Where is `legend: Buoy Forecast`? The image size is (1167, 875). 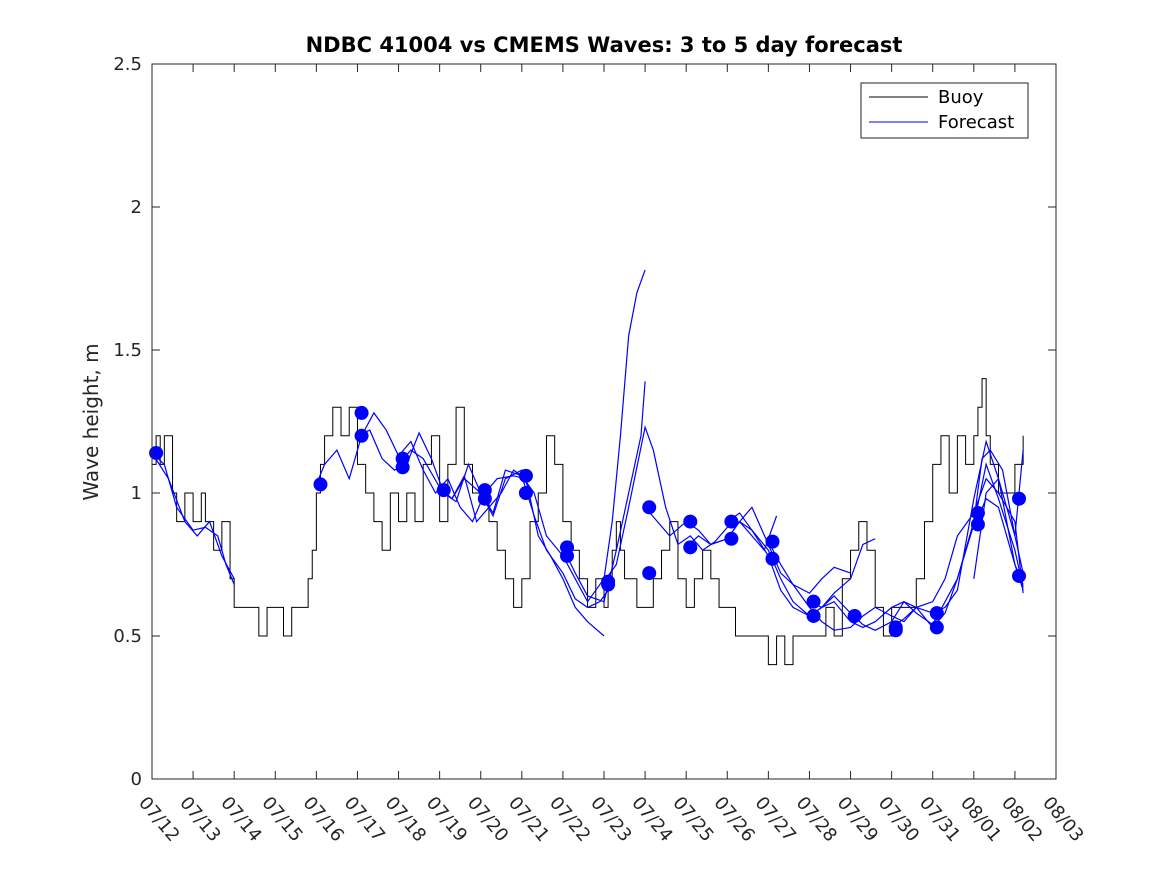
legend: Buoy Forecast is located at coordinates (944, 110).